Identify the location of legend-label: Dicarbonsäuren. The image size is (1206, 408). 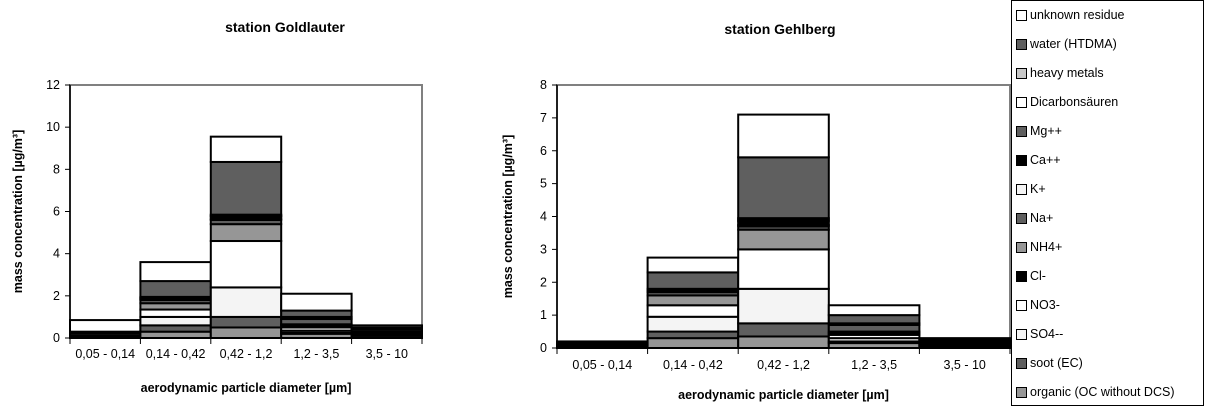
(1074, 102).